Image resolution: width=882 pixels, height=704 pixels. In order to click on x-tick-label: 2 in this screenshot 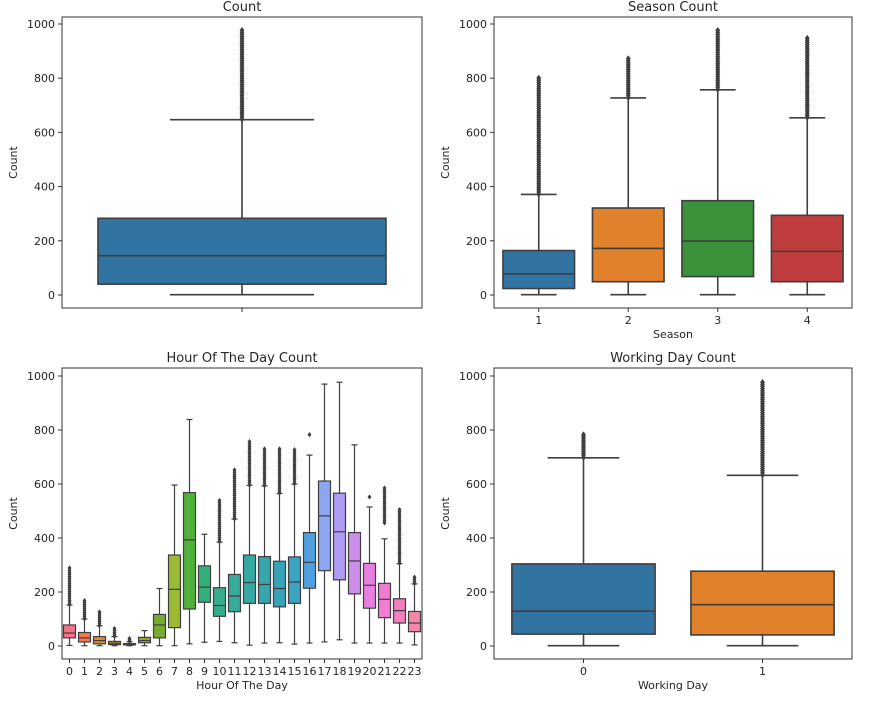, I will do `click(99, 671)`.